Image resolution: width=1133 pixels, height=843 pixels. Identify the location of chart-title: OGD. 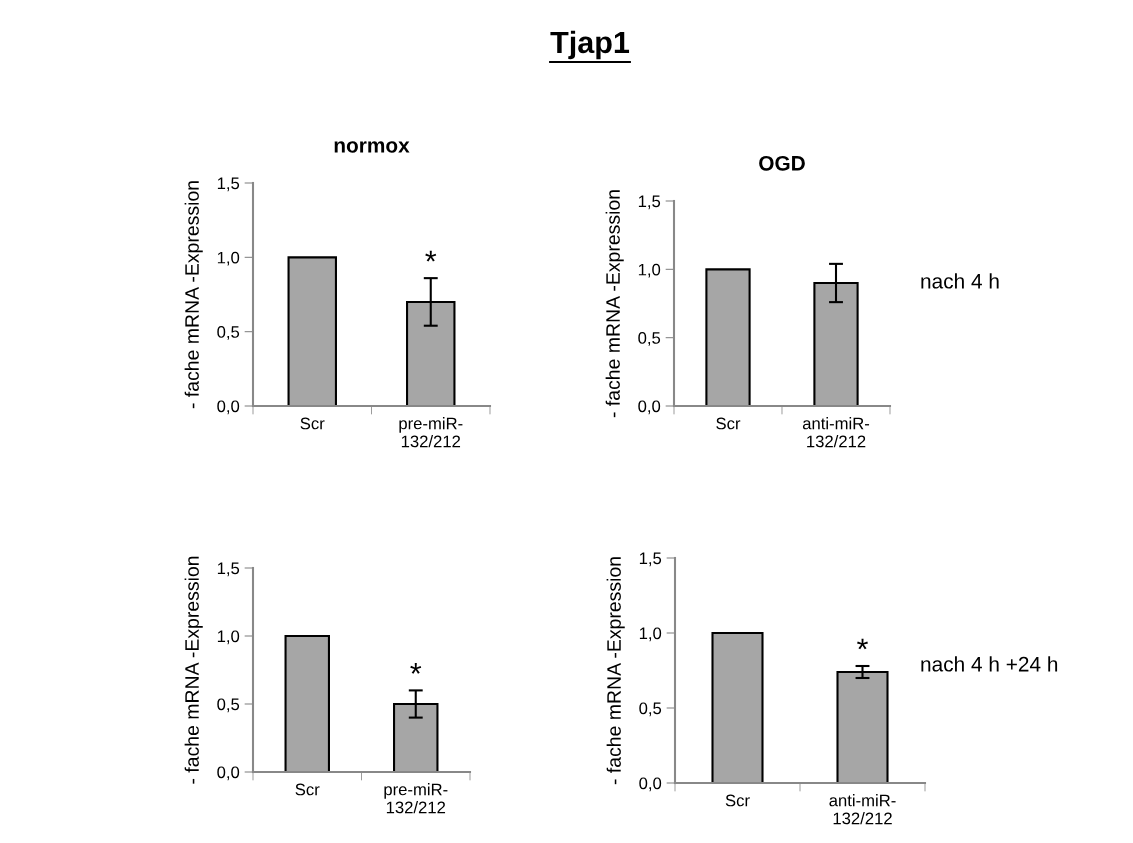
(782, 163).